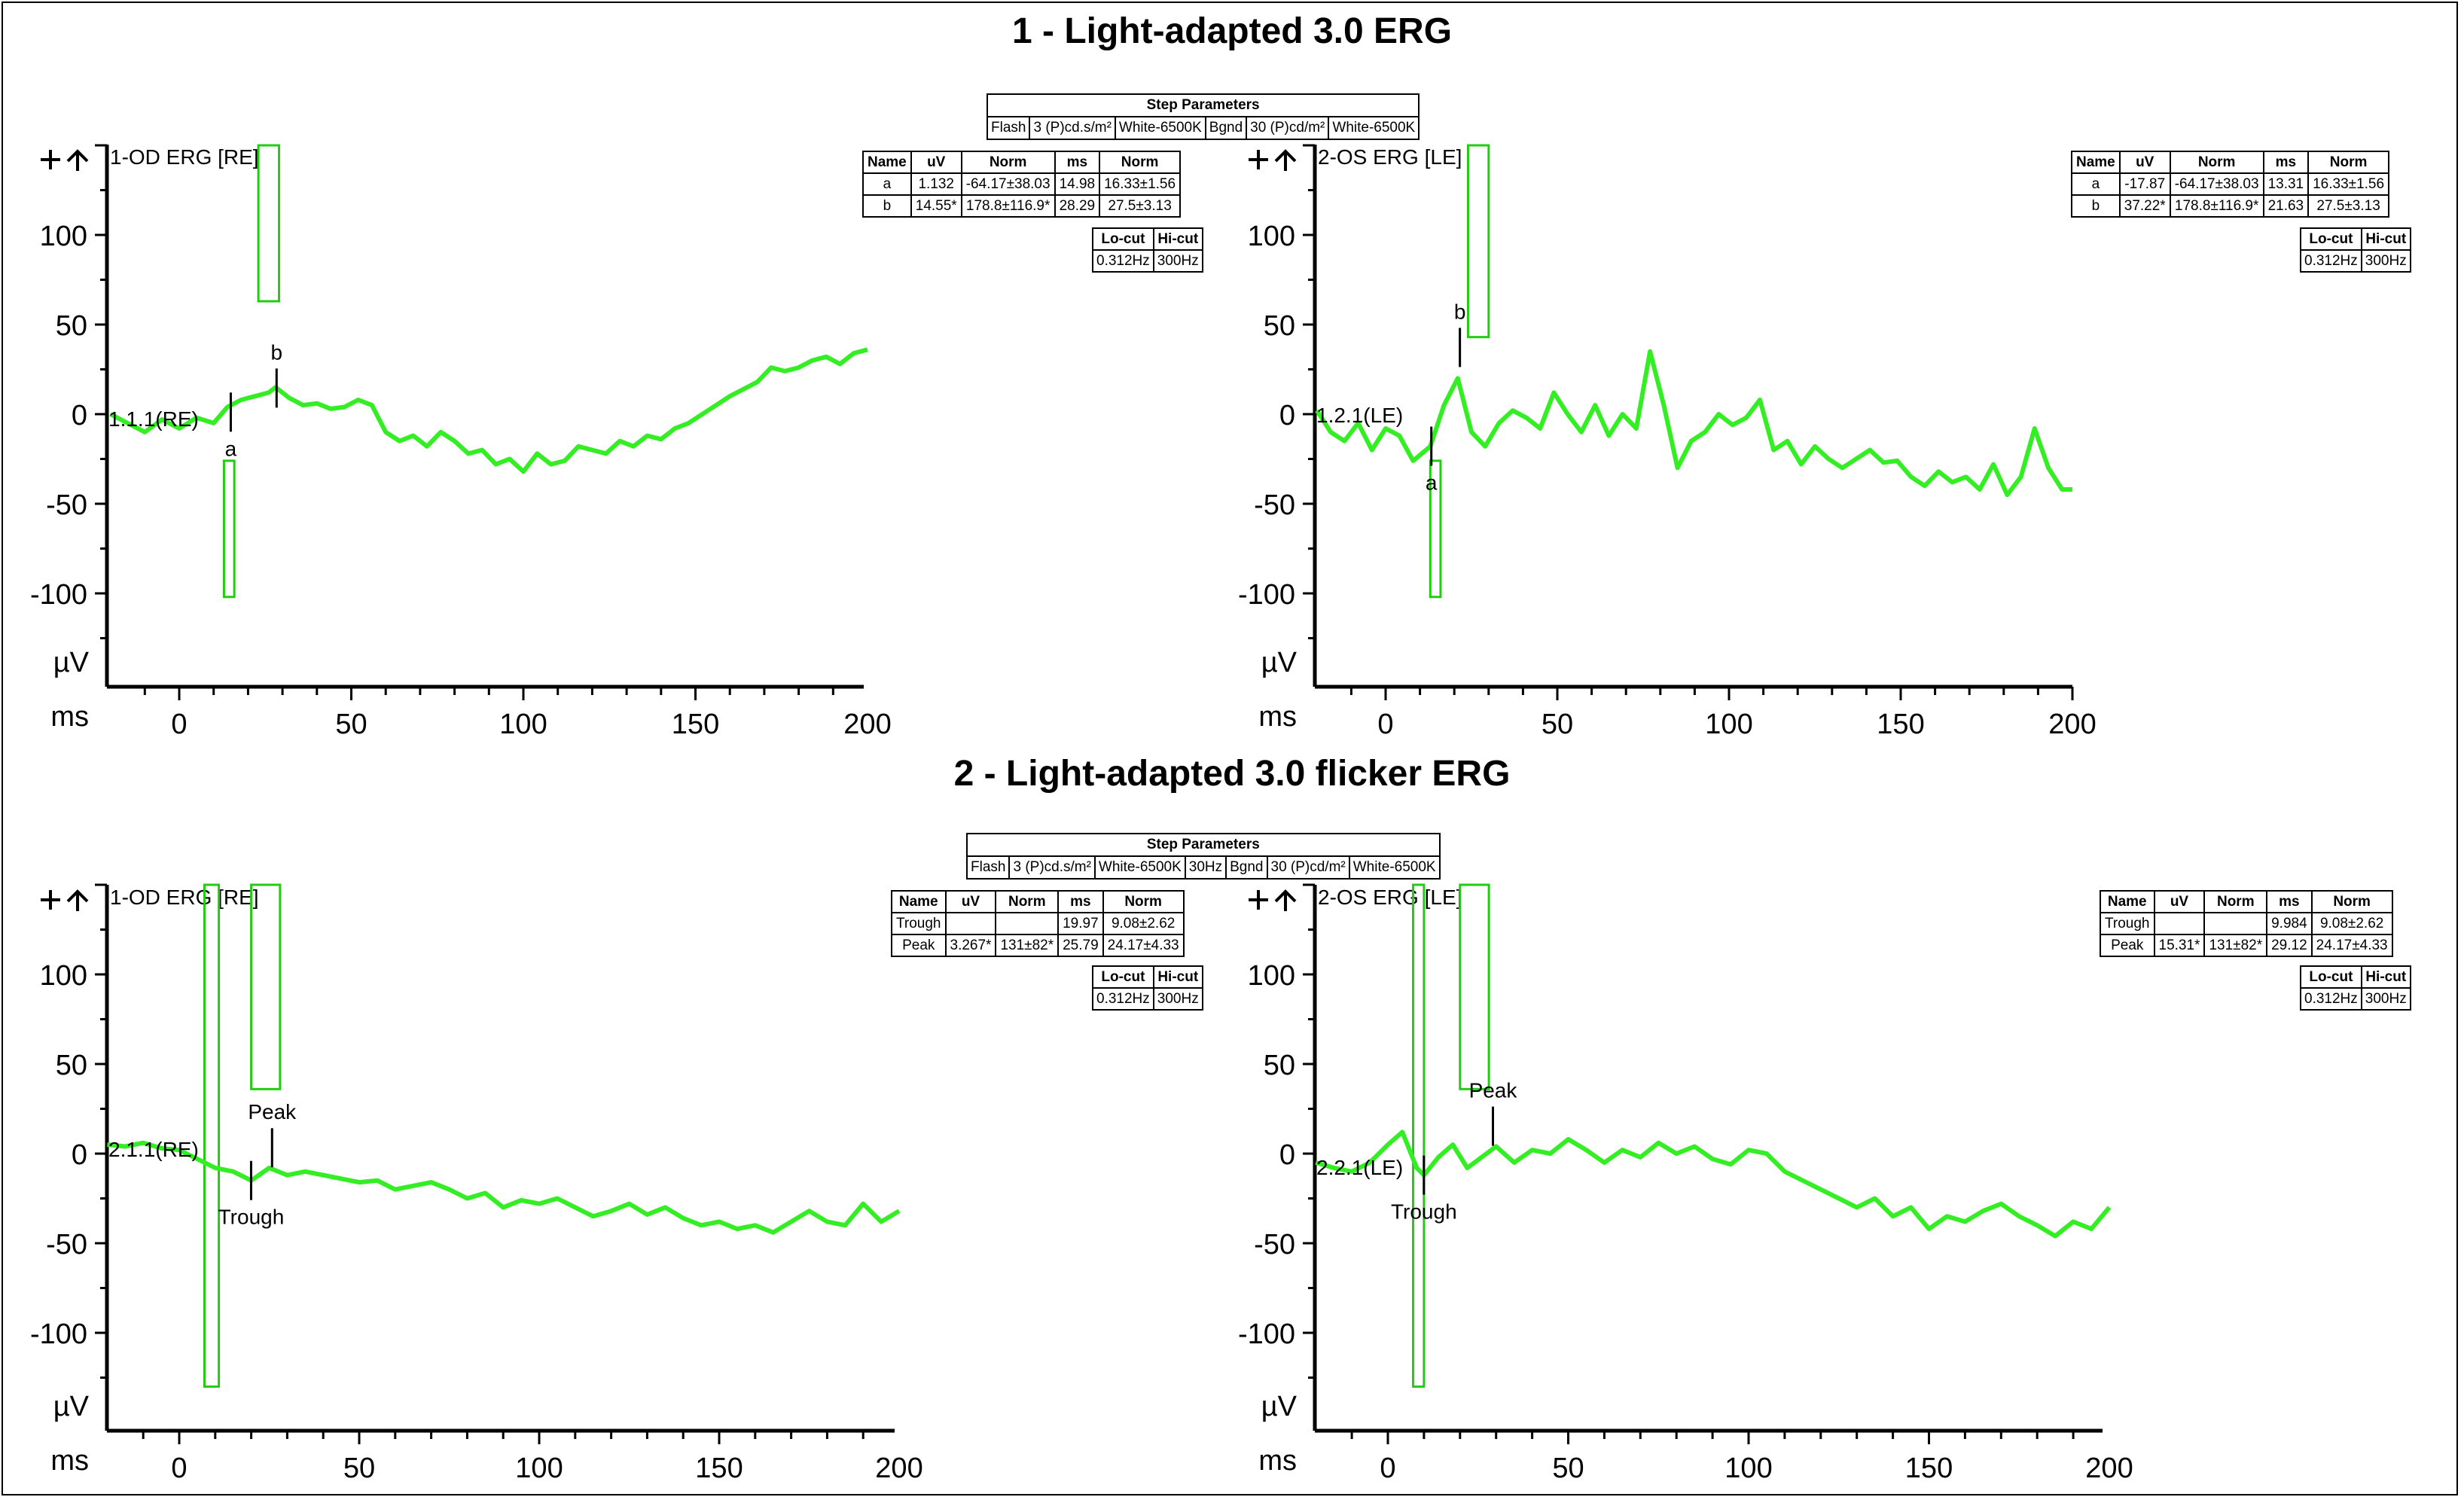 This screenshot has height=1500, width=2464. I want to click on filter-table: Lo-cut Hi-cut 0.312Hz 300Hz, so click(2355, 988).